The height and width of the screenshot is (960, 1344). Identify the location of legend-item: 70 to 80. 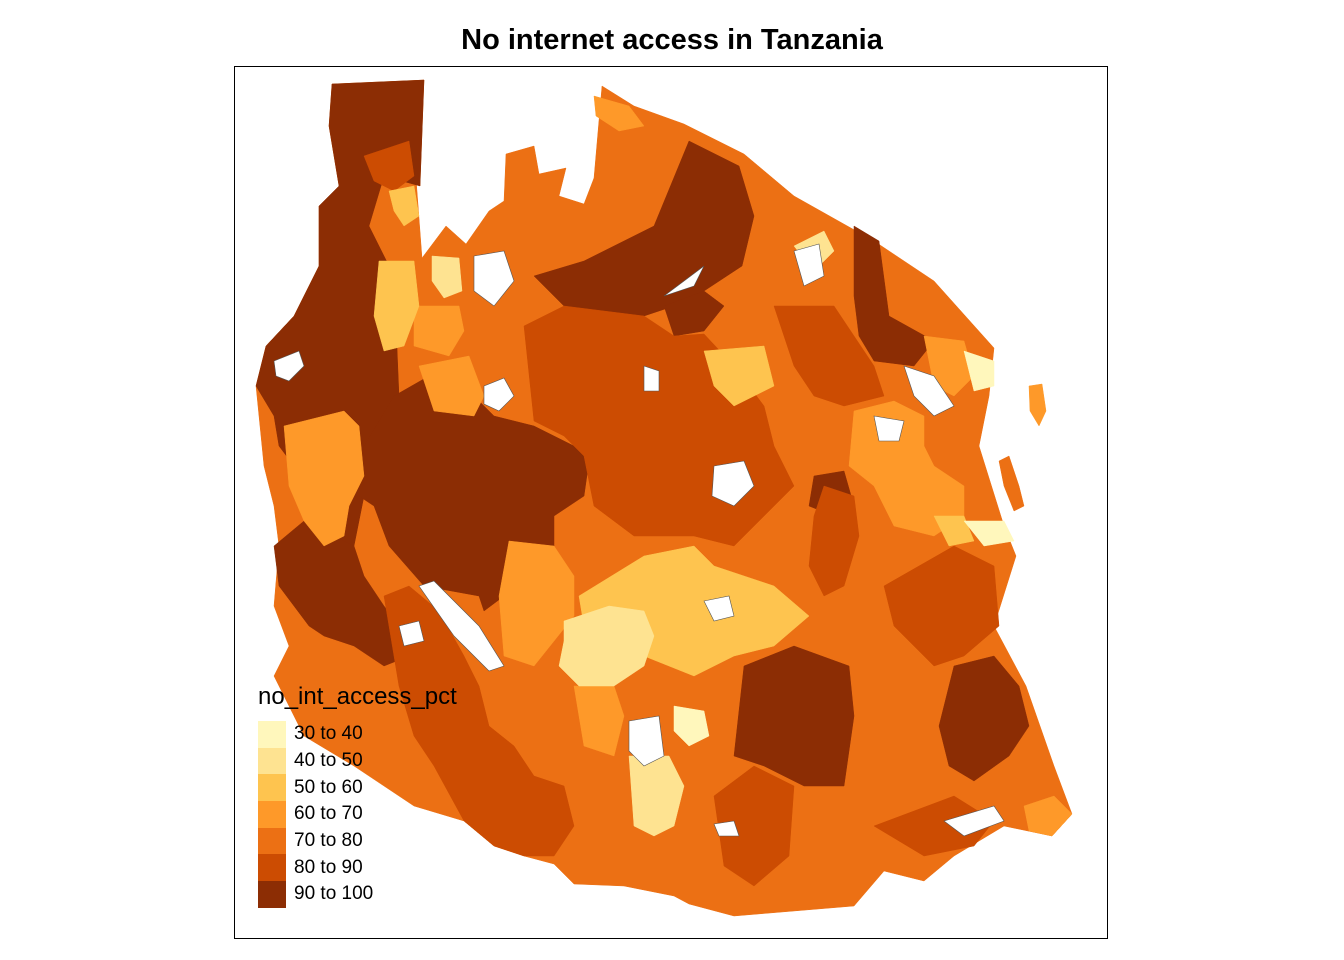
(357, 841).